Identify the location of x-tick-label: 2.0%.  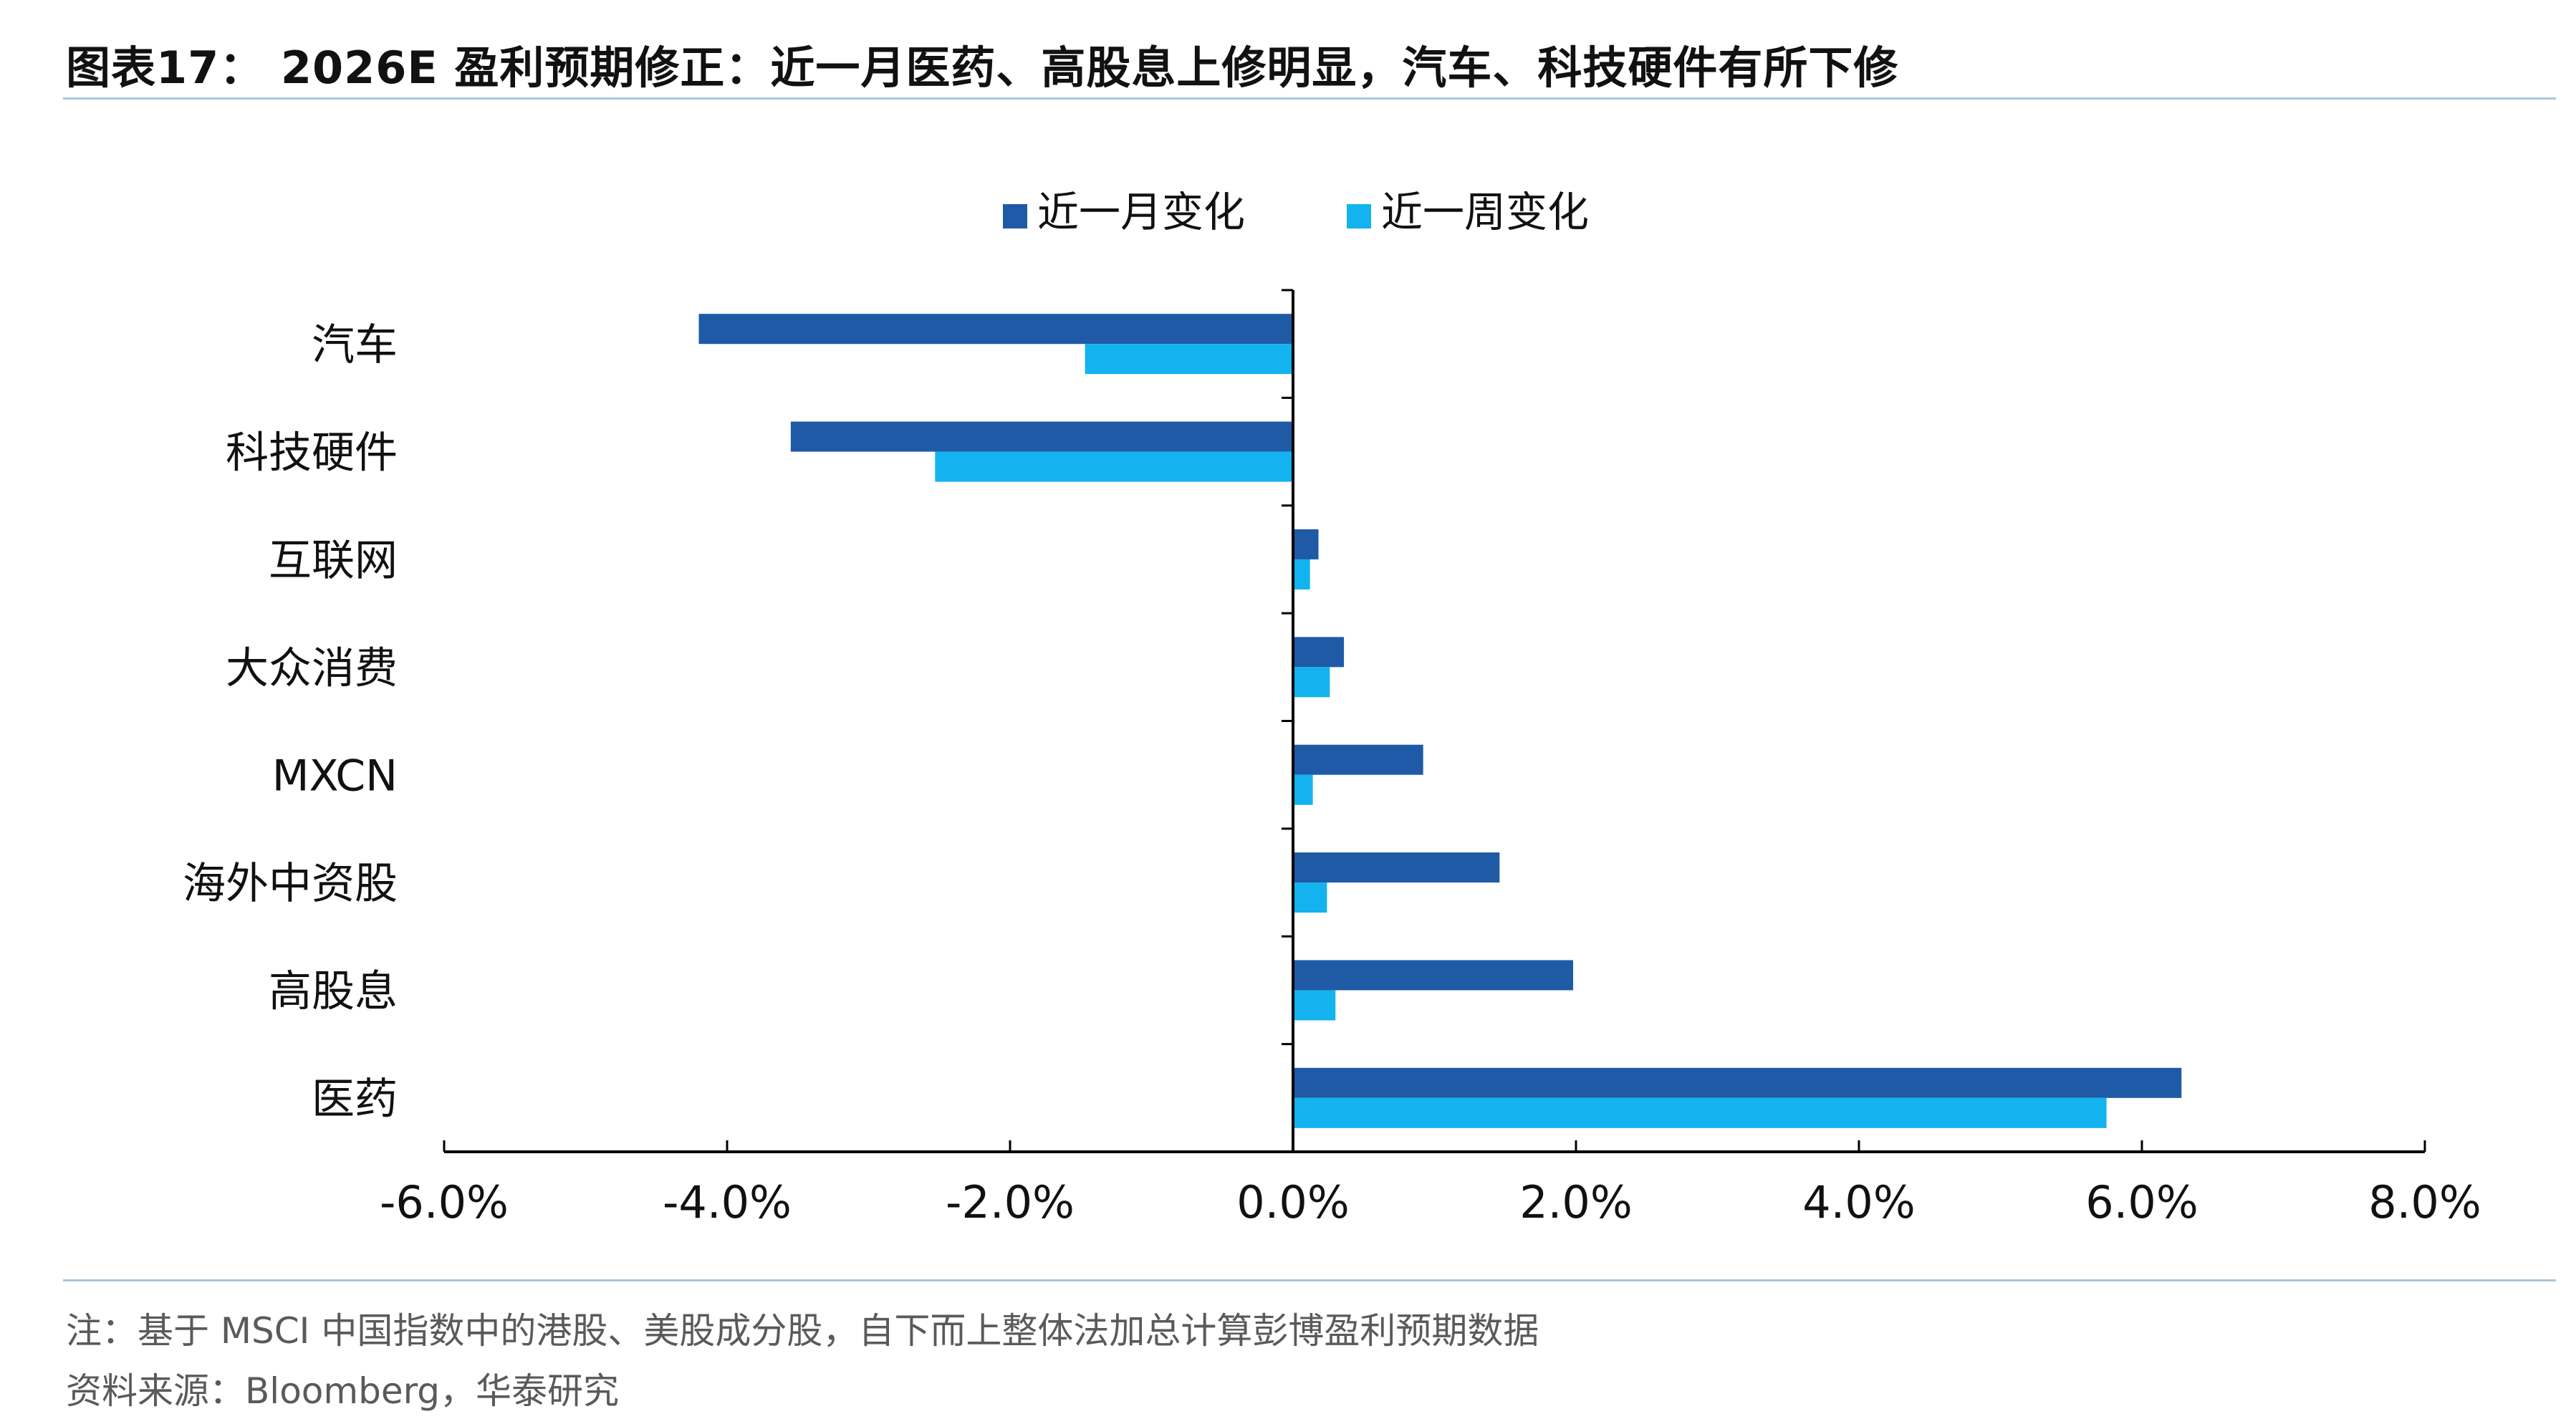
(1576, 1202).